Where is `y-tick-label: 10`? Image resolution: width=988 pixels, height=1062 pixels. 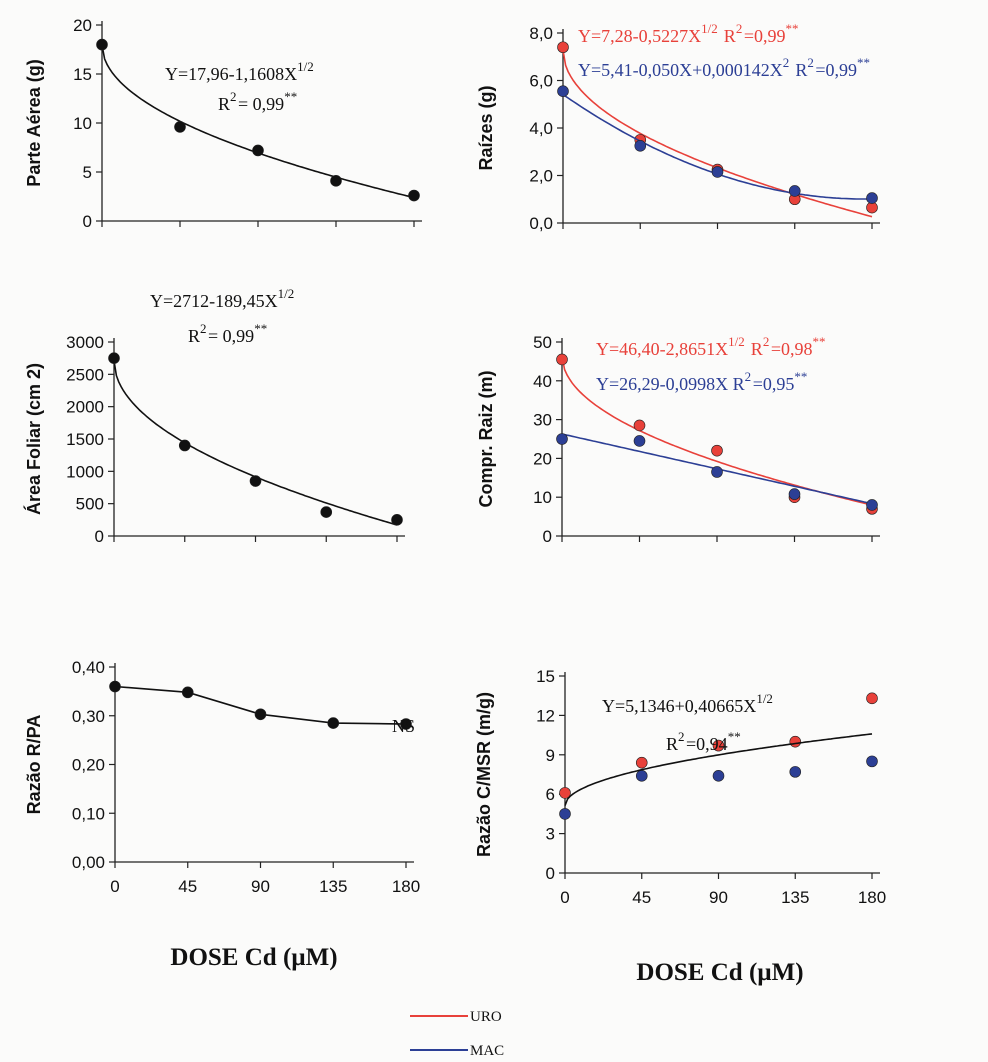 y-tick-label: 10 is located at coordinates (542, 497).